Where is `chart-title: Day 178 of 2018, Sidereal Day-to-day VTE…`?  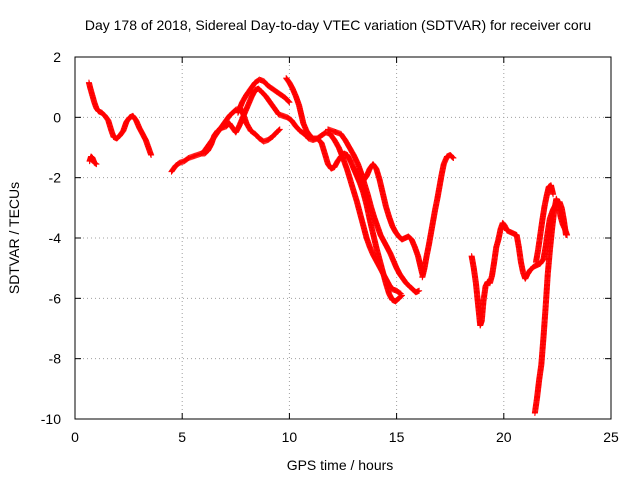
chart-title: Day 178 of 2018, Sidereal Day-to-day VTE… is located at coordinates (338, 25).